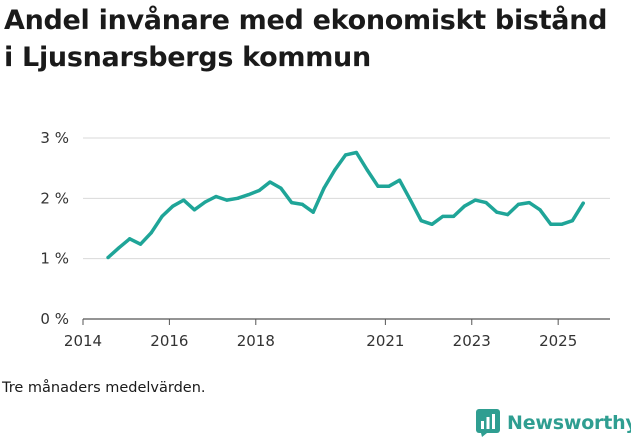 The width and height of the screenshot is (631, 439). Describe the element at coordinates (385, 341) in the screenshot. I see `x-tick-label: 2021` at that location.